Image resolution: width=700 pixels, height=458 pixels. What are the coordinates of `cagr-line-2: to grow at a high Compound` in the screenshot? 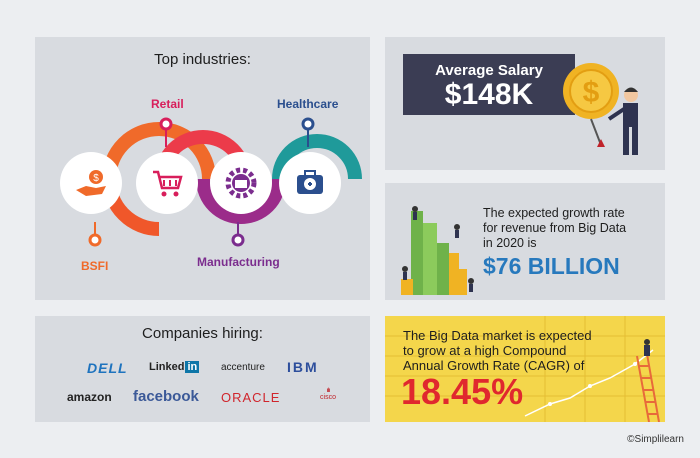 It's located at (485, 350).